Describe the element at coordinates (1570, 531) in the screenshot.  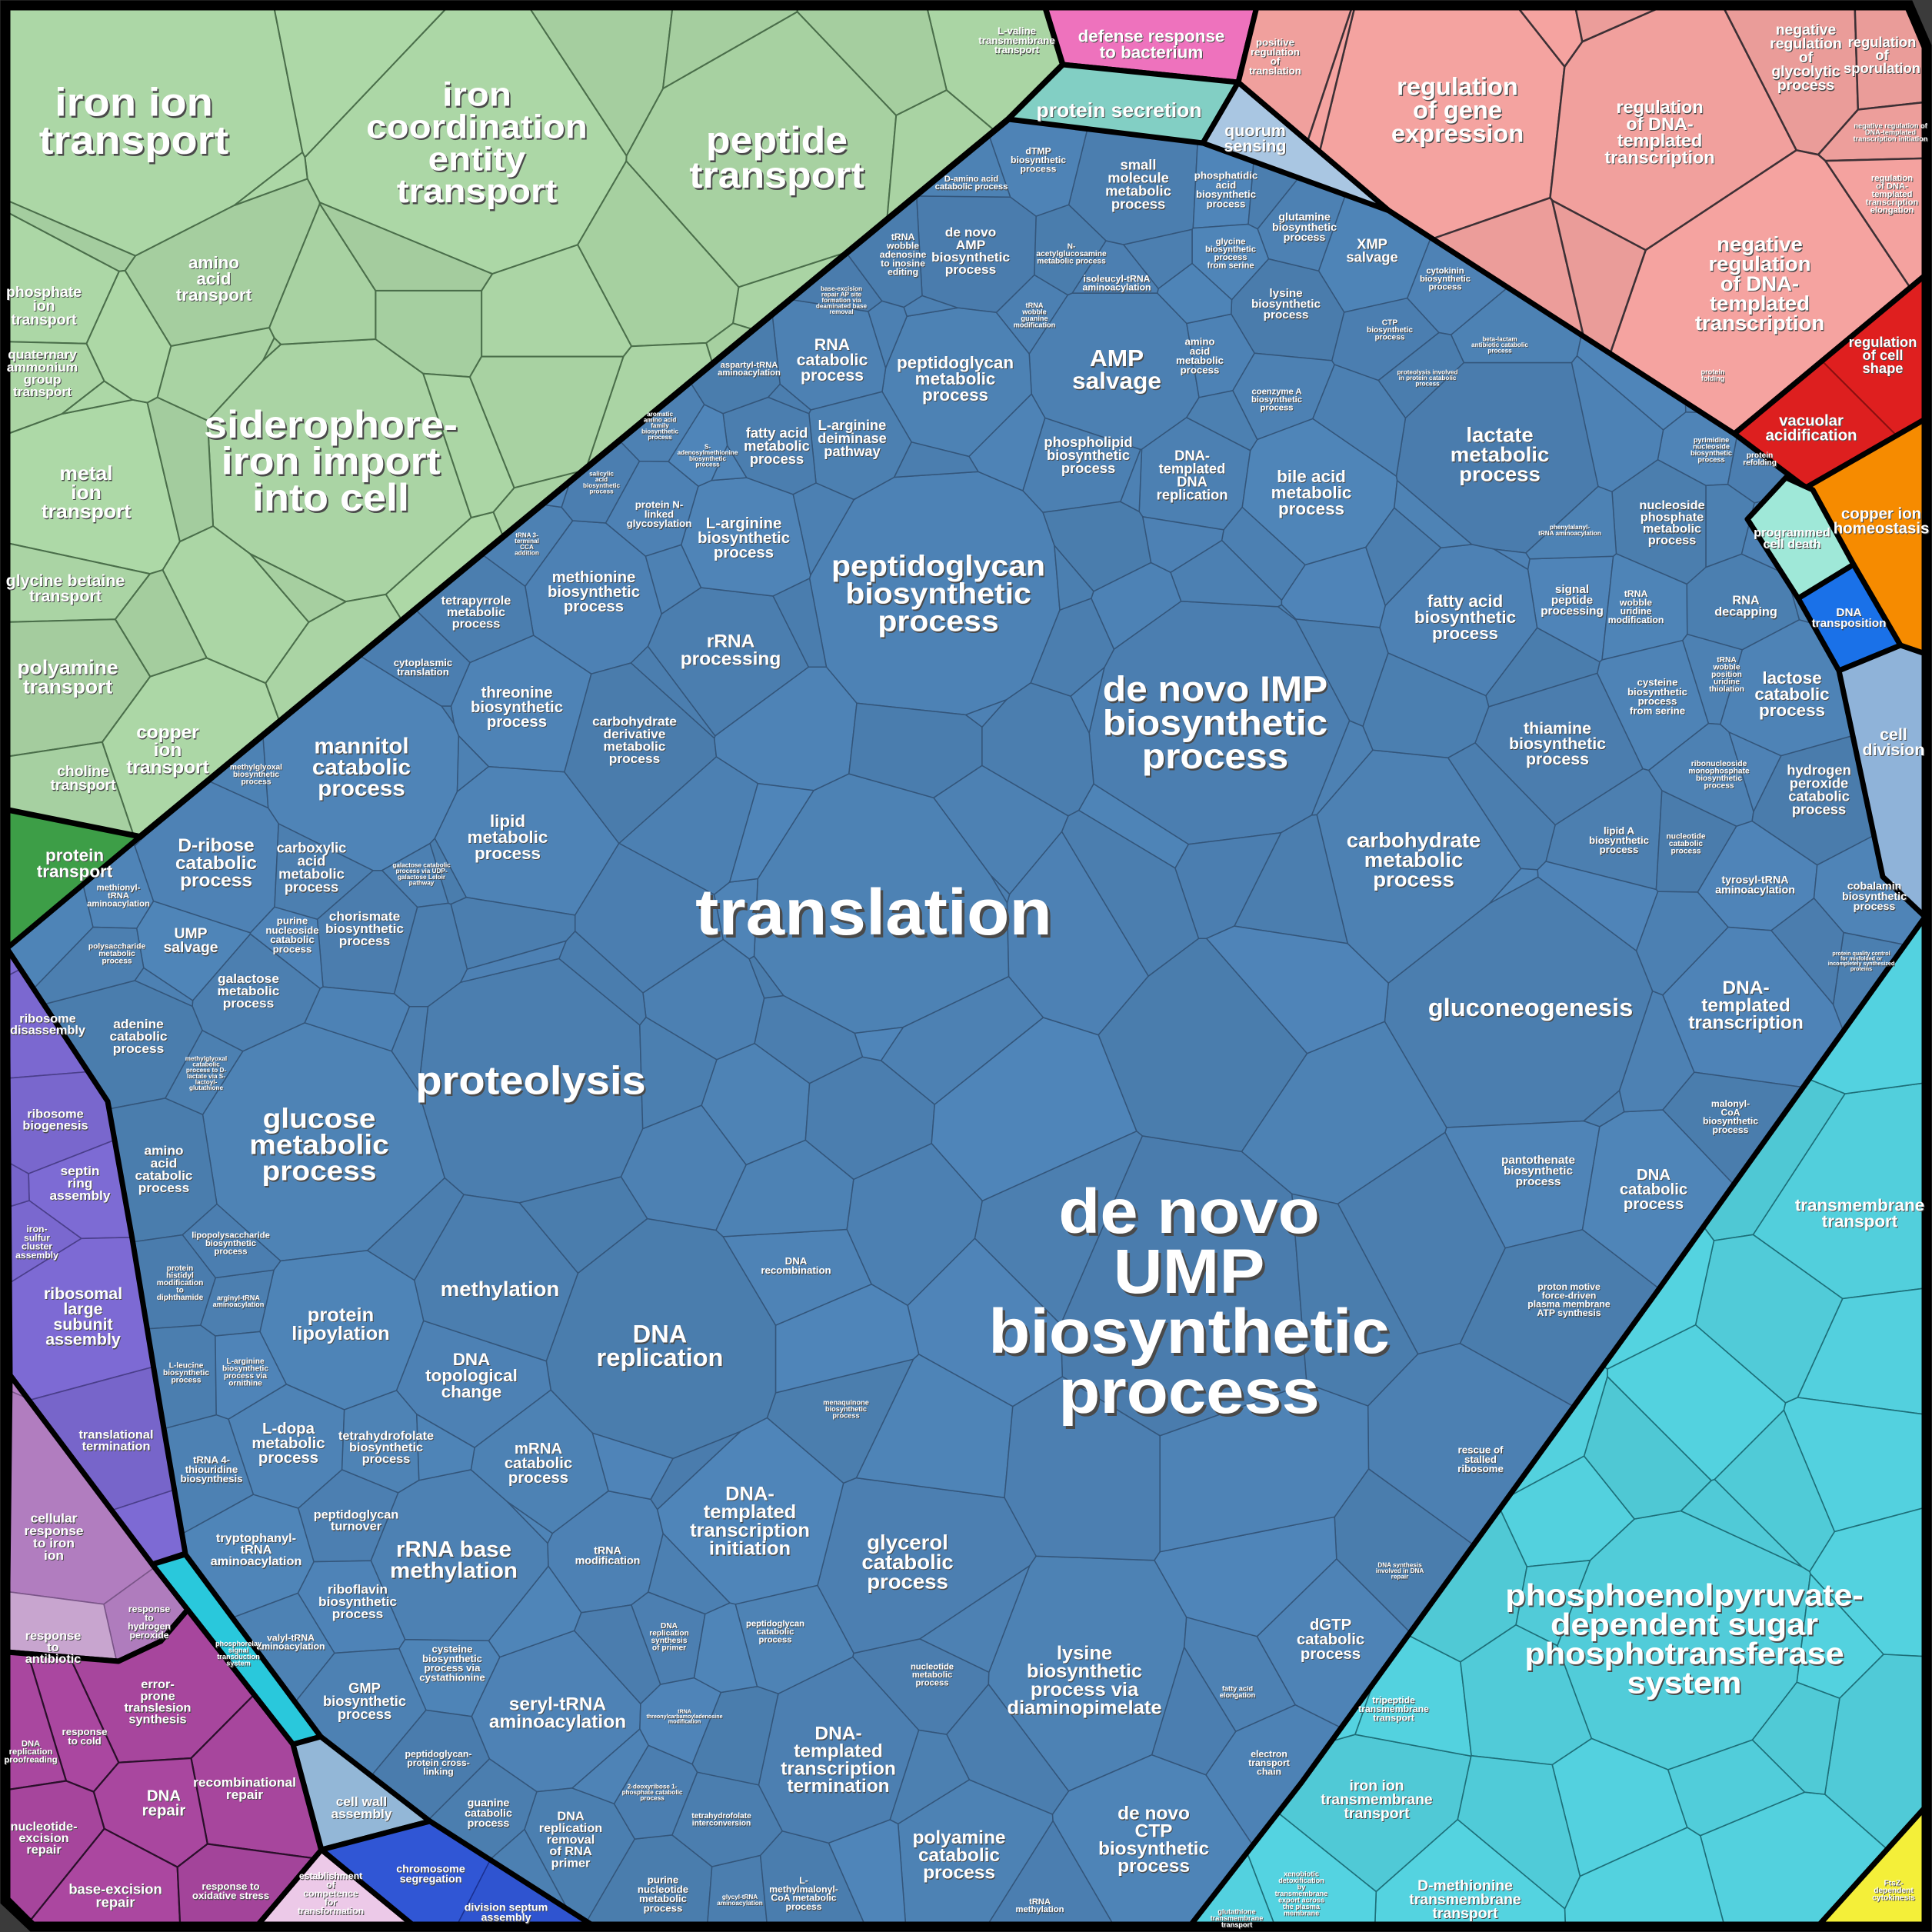
I see `svg-text:phenylalanyl-tRNA aminoacylati: phenylalanyl-tRNA aminoacylation` at that location.